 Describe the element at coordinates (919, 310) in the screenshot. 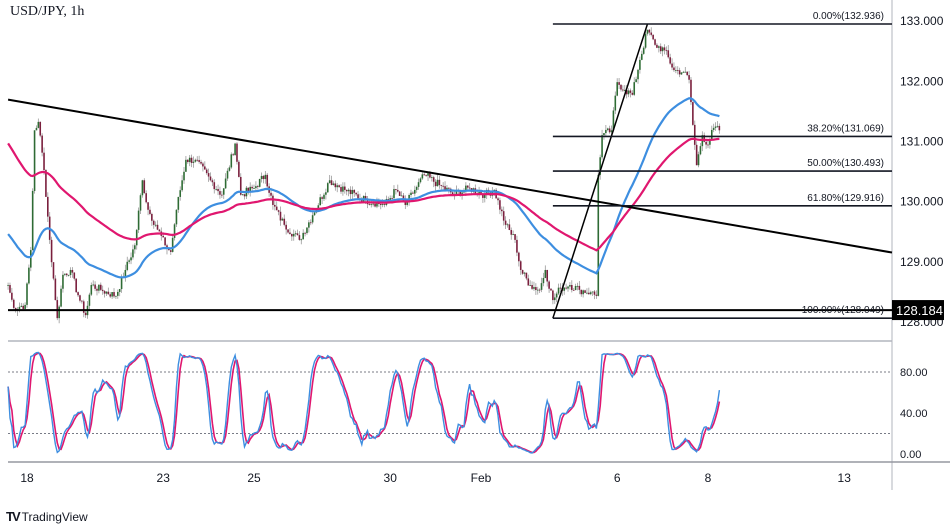

I see `last-price-label: 128.184` at that location.